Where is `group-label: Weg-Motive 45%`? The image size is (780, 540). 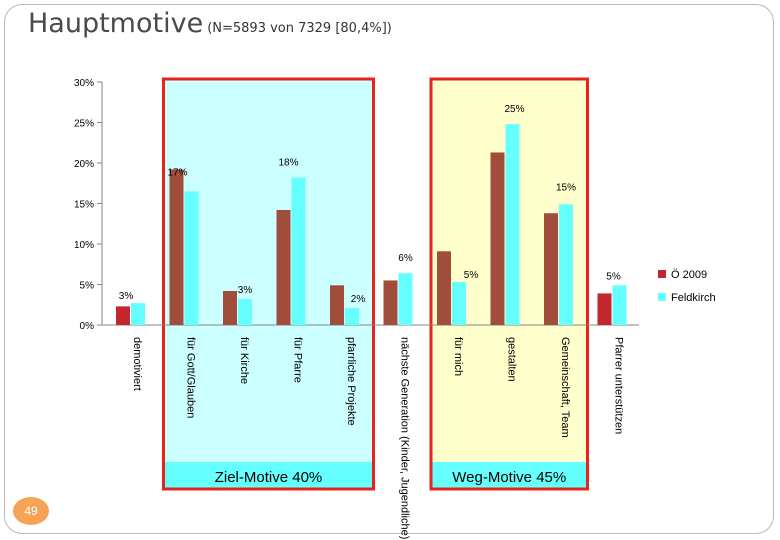
group-label: Weg-Motive 45% is located at coordinates (509, 477).